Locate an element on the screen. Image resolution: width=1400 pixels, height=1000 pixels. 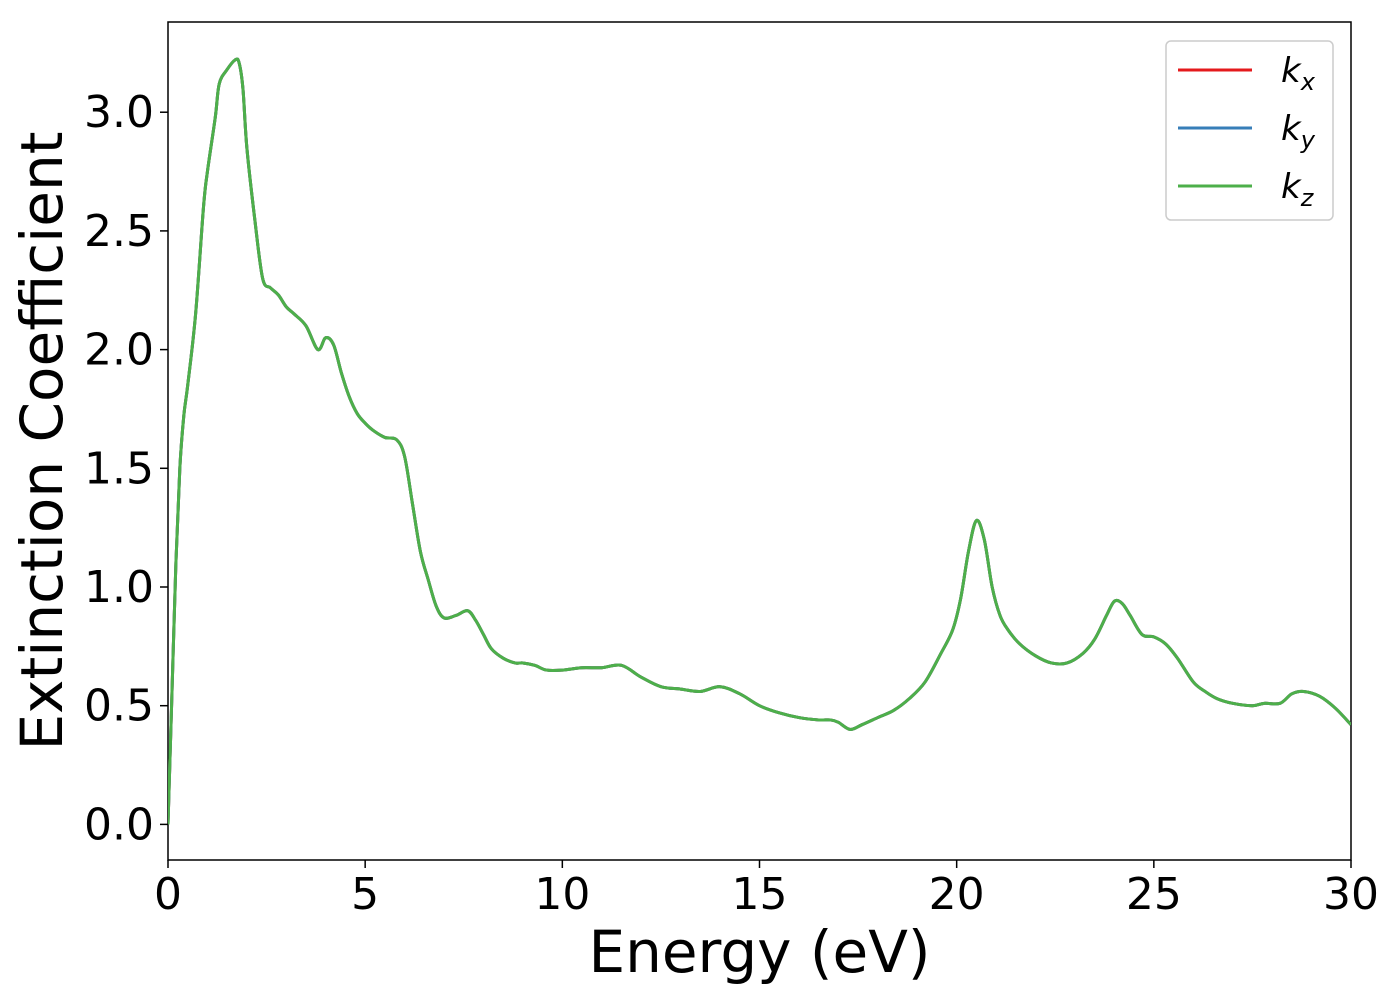
legend-box is located at coordinates (1249, 130).